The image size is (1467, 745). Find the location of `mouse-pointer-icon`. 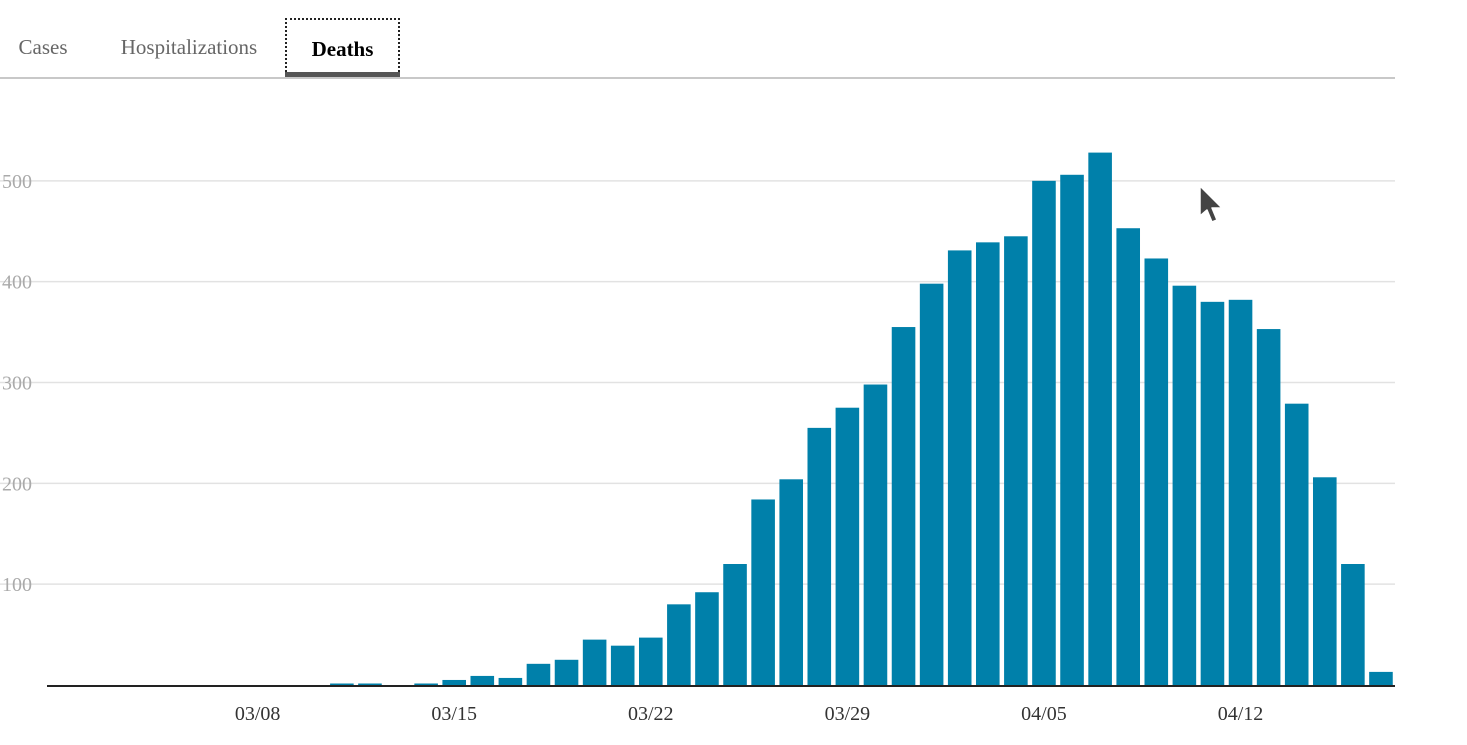

mouse-pointer-icon is located at coordinates (1211, 204).